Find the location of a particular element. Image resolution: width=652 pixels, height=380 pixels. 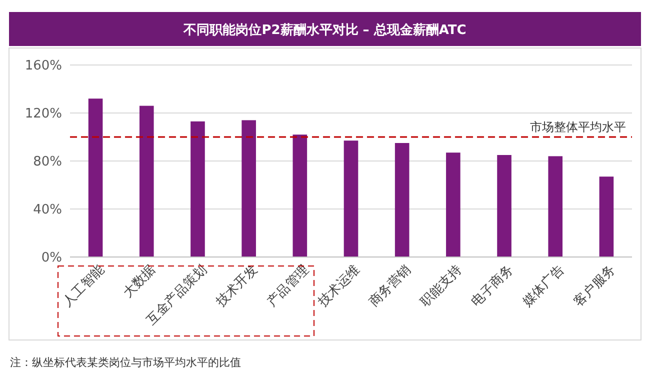

x-tick-label: 人工智能 is located at coordinates (84, 286).